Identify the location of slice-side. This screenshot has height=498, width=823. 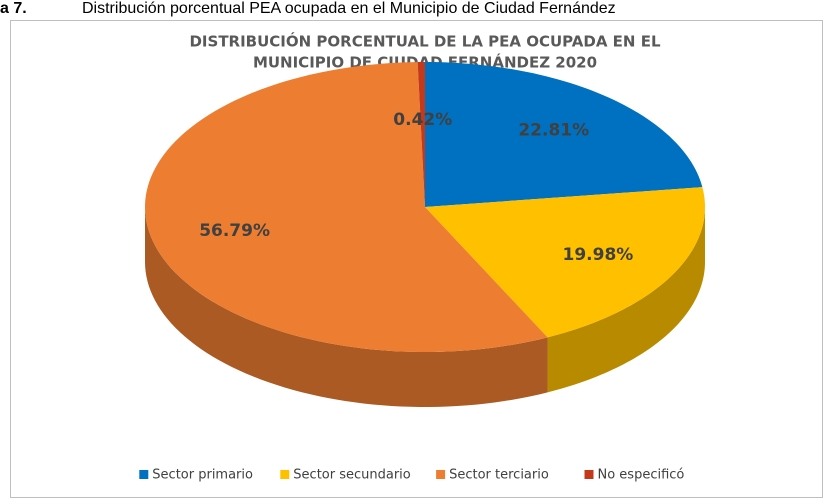
(626, 300).